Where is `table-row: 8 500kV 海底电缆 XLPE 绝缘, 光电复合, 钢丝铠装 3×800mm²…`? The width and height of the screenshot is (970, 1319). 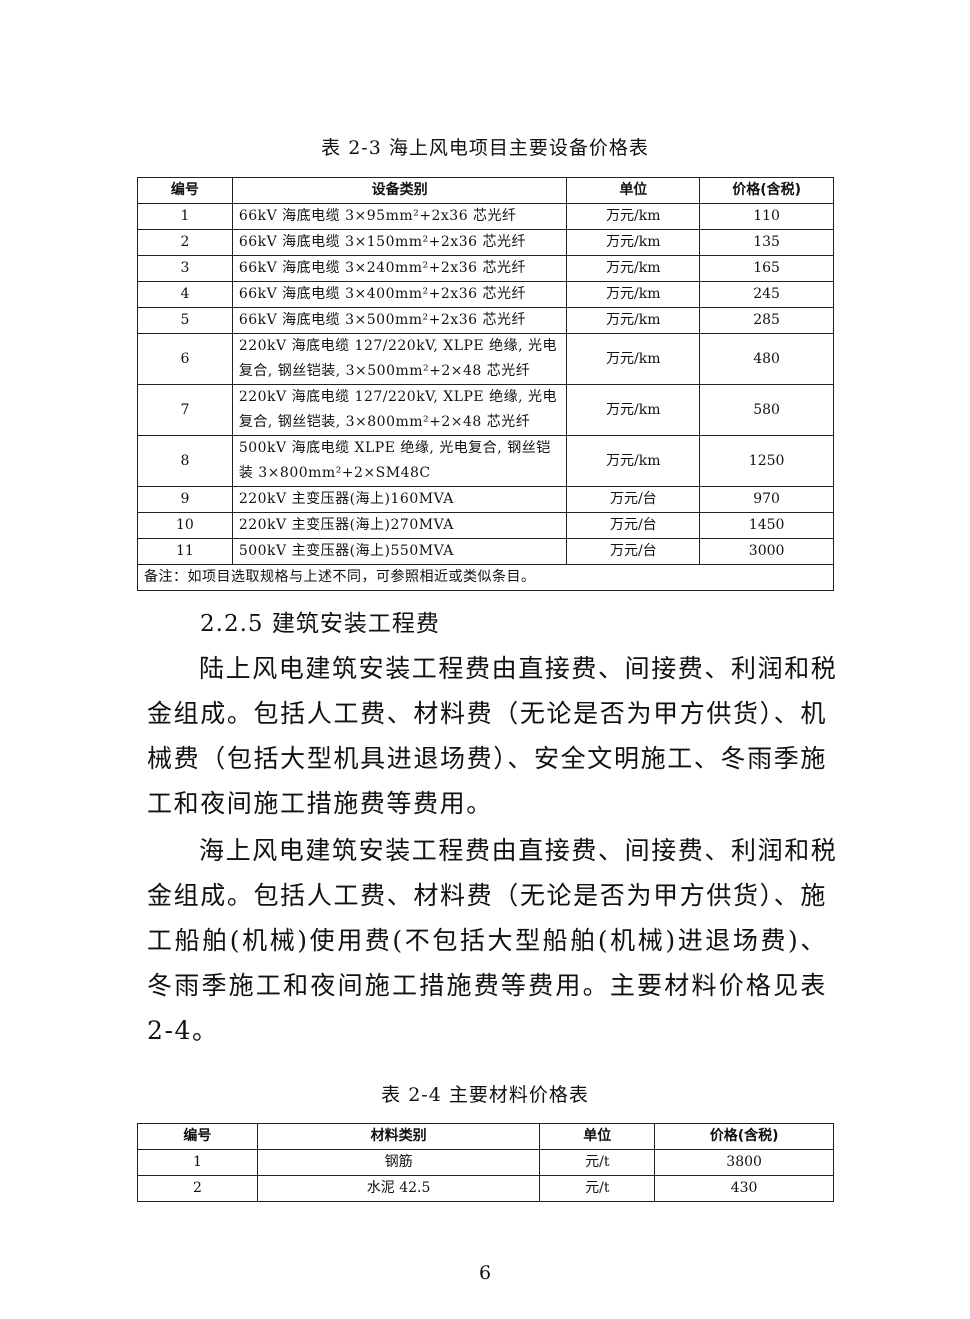
table-row: 8 500kV 海底电缆 XLPE 绝缘, 光电复合, 钢丝铠装 3×800mm²… is located at coordinates (485, 461).